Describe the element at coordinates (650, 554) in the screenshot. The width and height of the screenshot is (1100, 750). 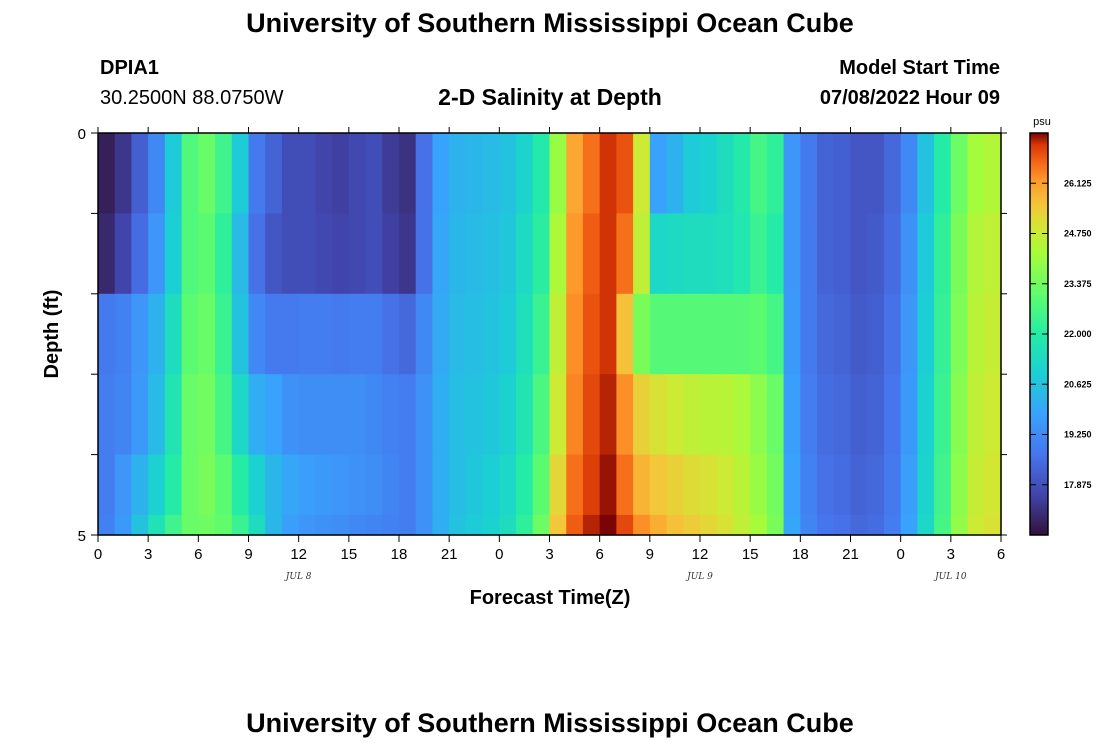
I see `x-tick-label: 9` at that location.